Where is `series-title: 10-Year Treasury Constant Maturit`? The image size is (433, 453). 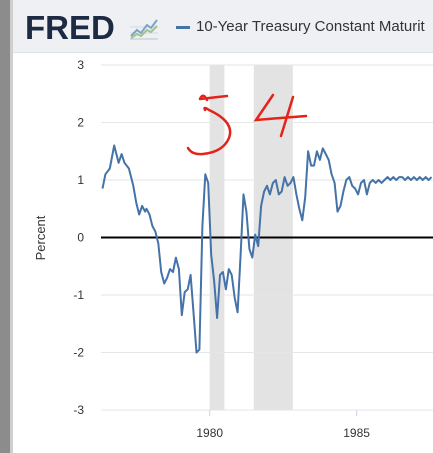
series-title: 10-Year Treasury Constant Maturit is located at coordinates (310, 26).